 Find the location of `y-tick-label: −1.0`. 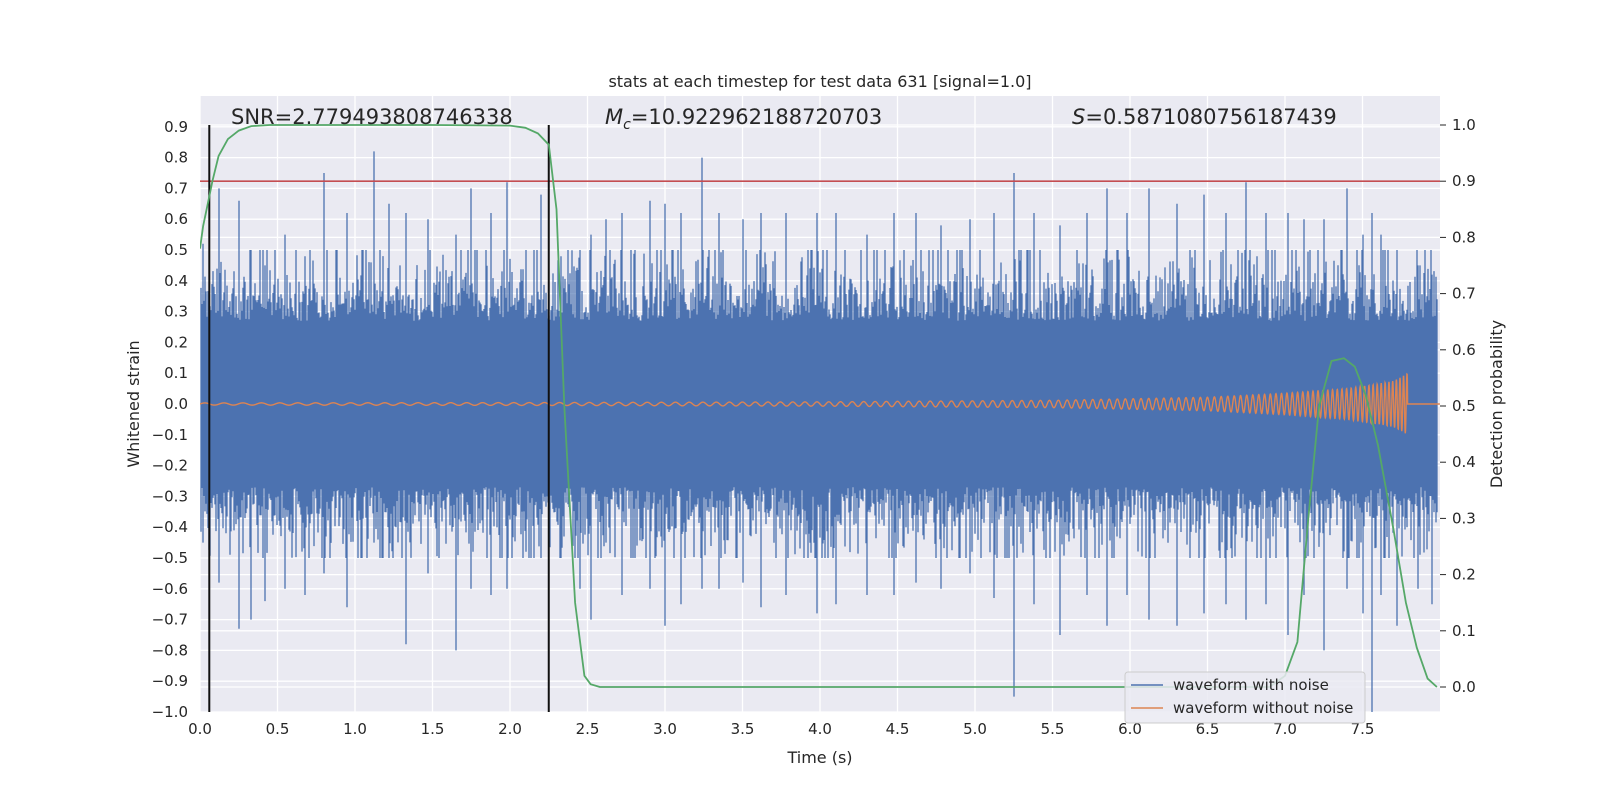

y-tick-label: −1.0 is located at coordinates (170, 712).